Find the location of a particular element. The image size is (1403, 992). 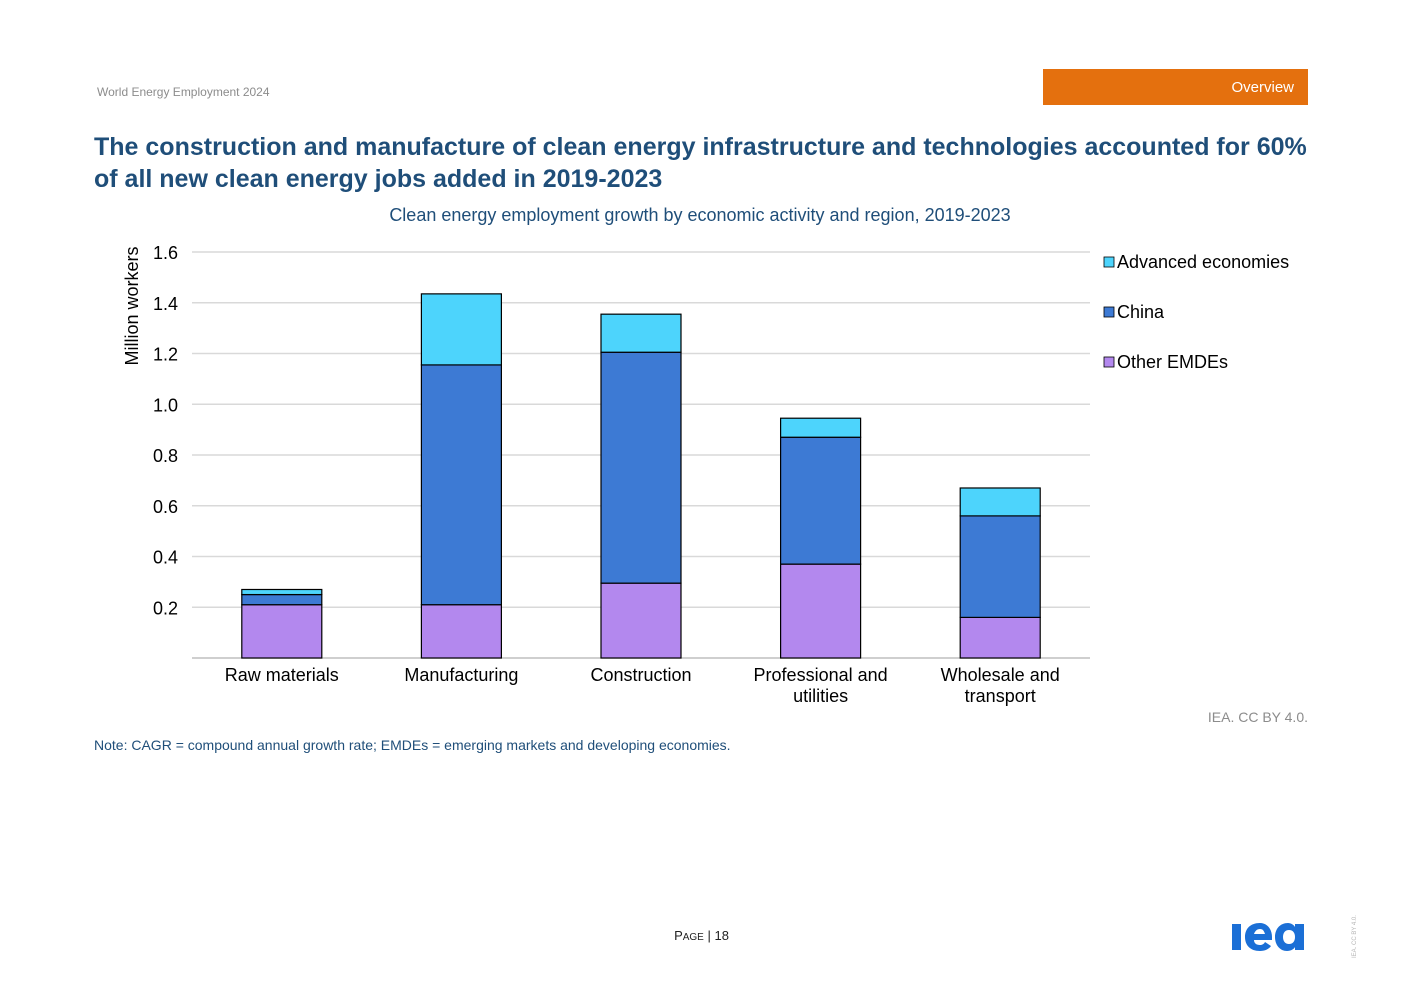

y-tick-label: 1.0 is located at coordinates (165, 405).